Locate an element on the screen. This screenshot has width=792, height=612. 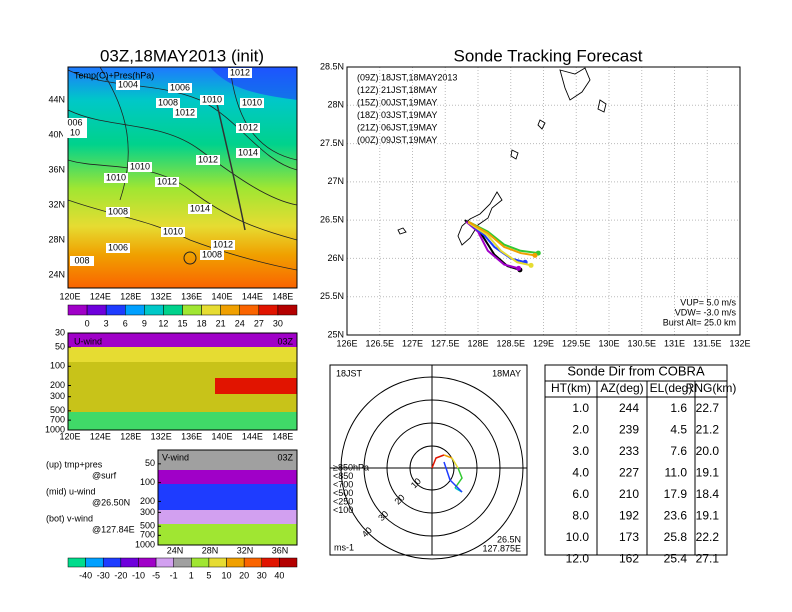
colorbar-label: 30 is located at coordinates (278, 323).